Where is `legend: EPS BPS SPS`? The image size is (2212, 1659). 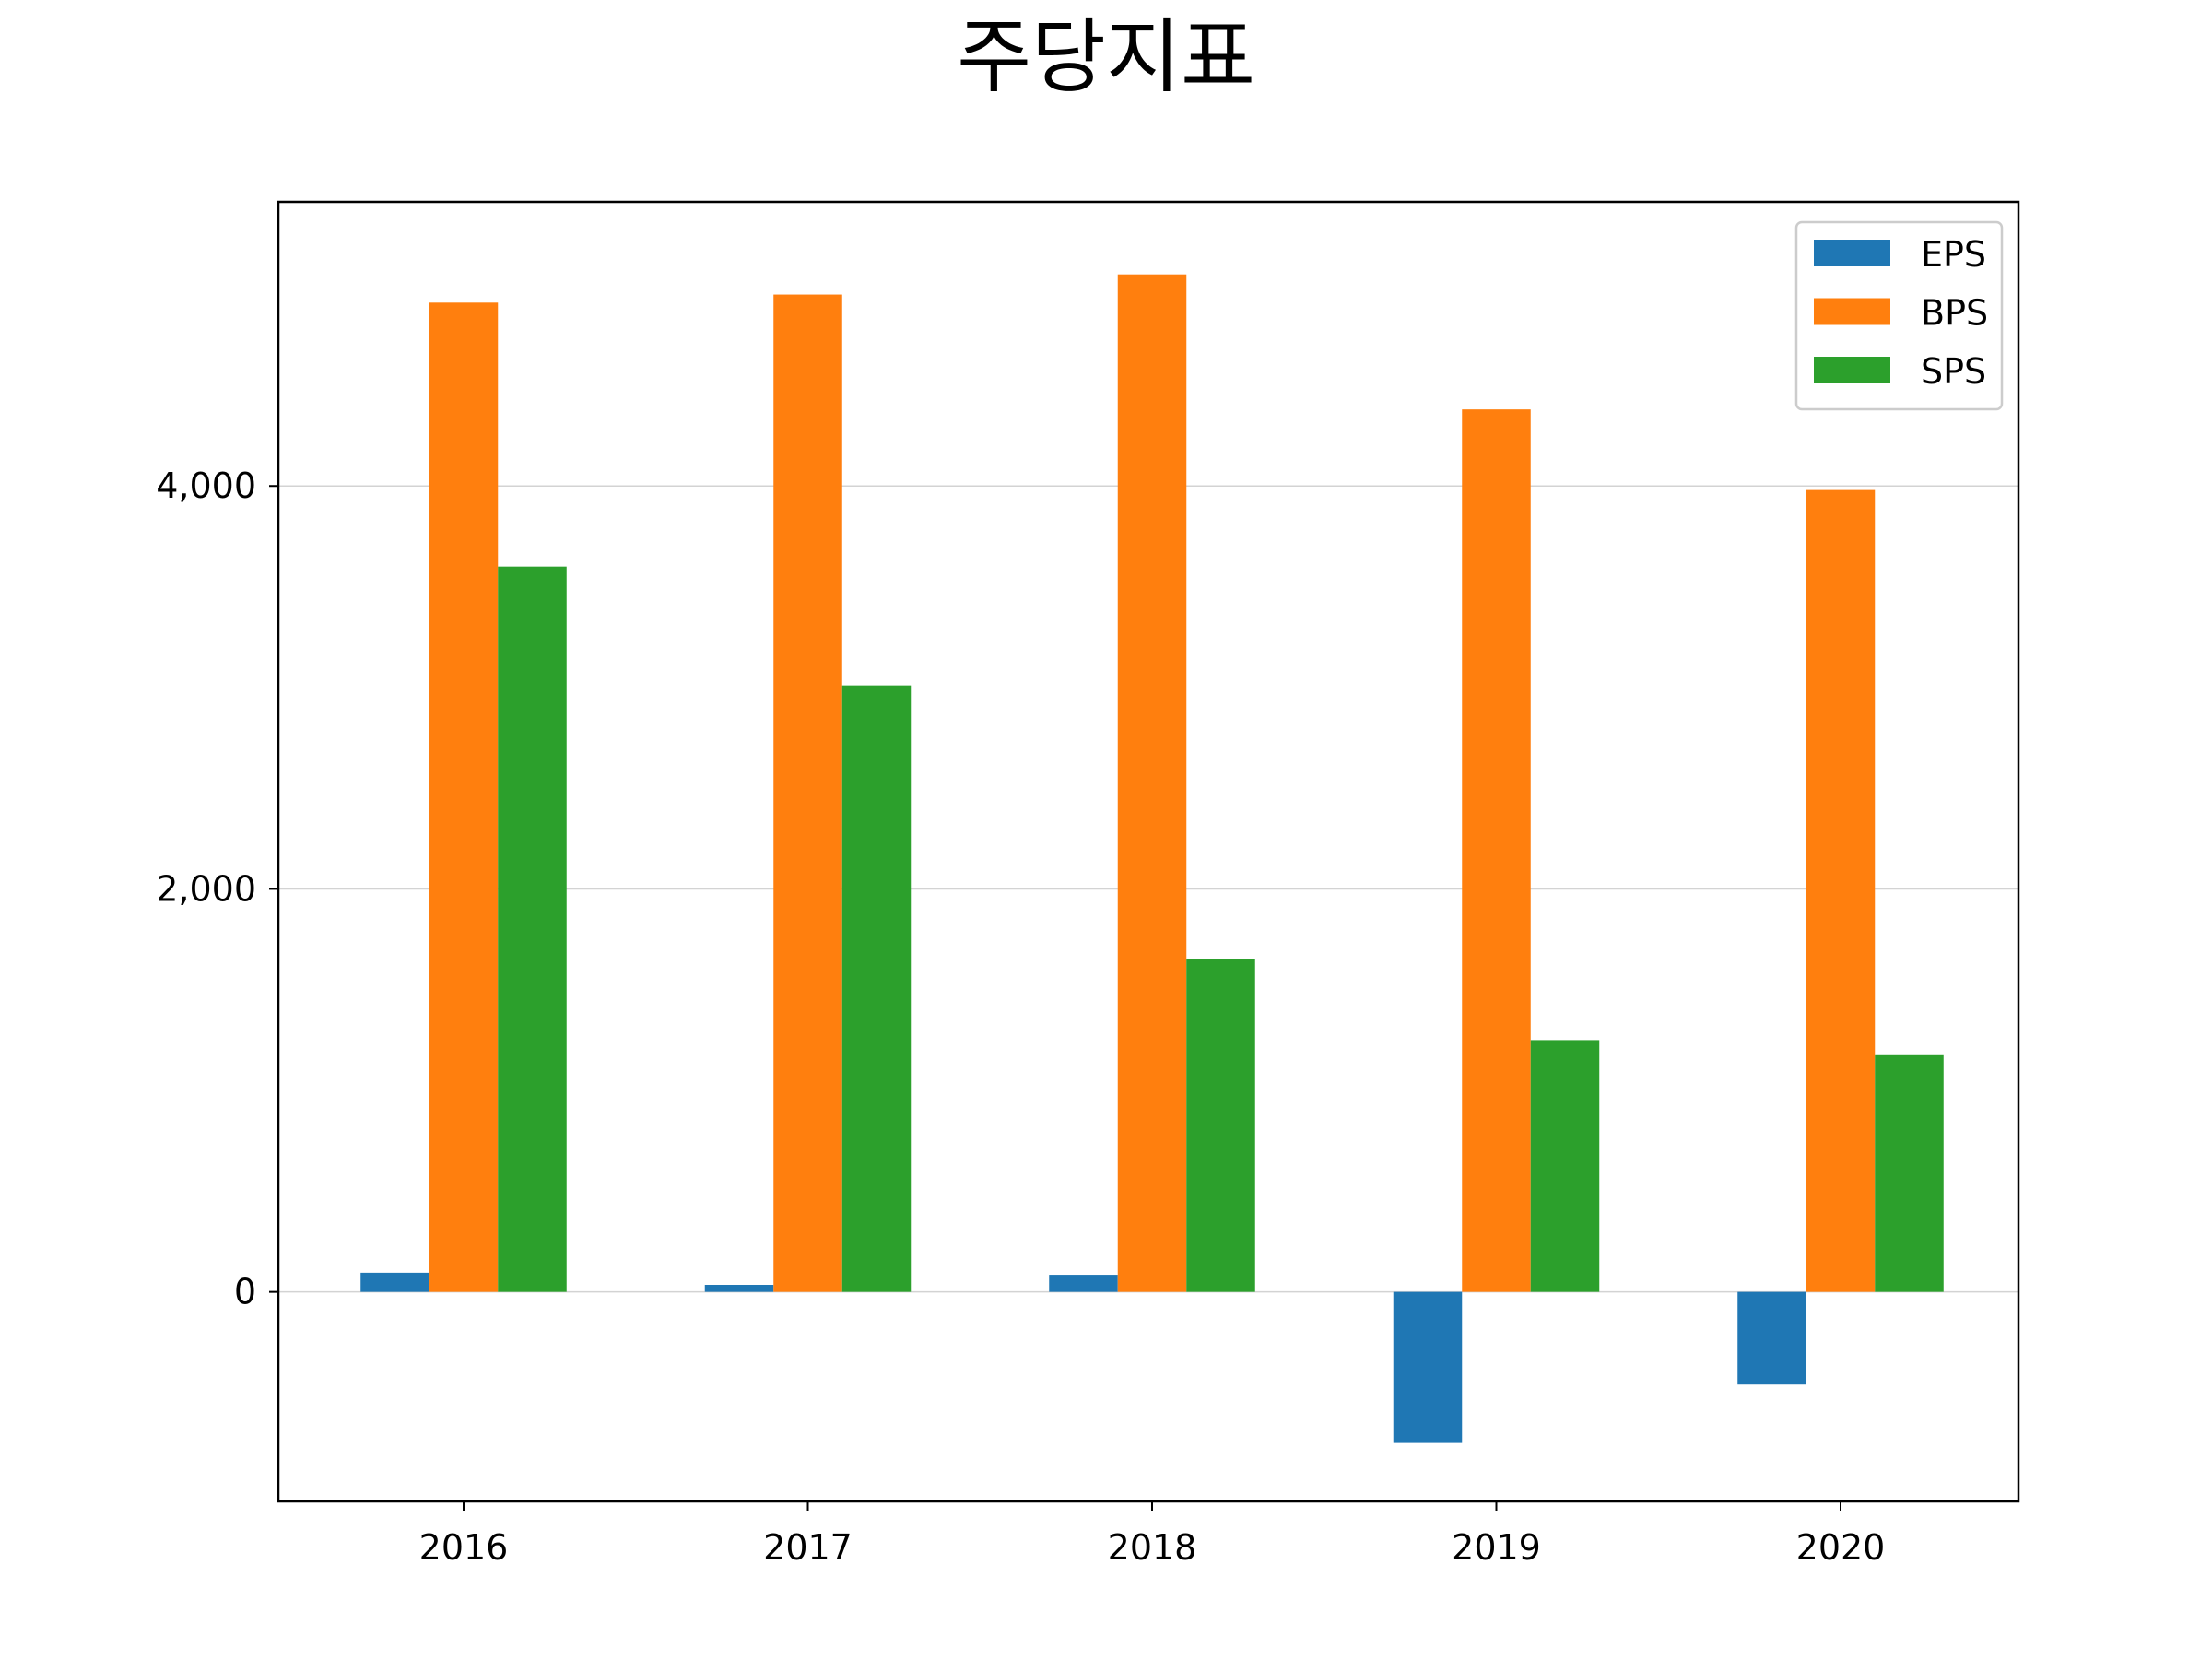
legend: EPS BPS SPS is located at coordinates (1899, 315).